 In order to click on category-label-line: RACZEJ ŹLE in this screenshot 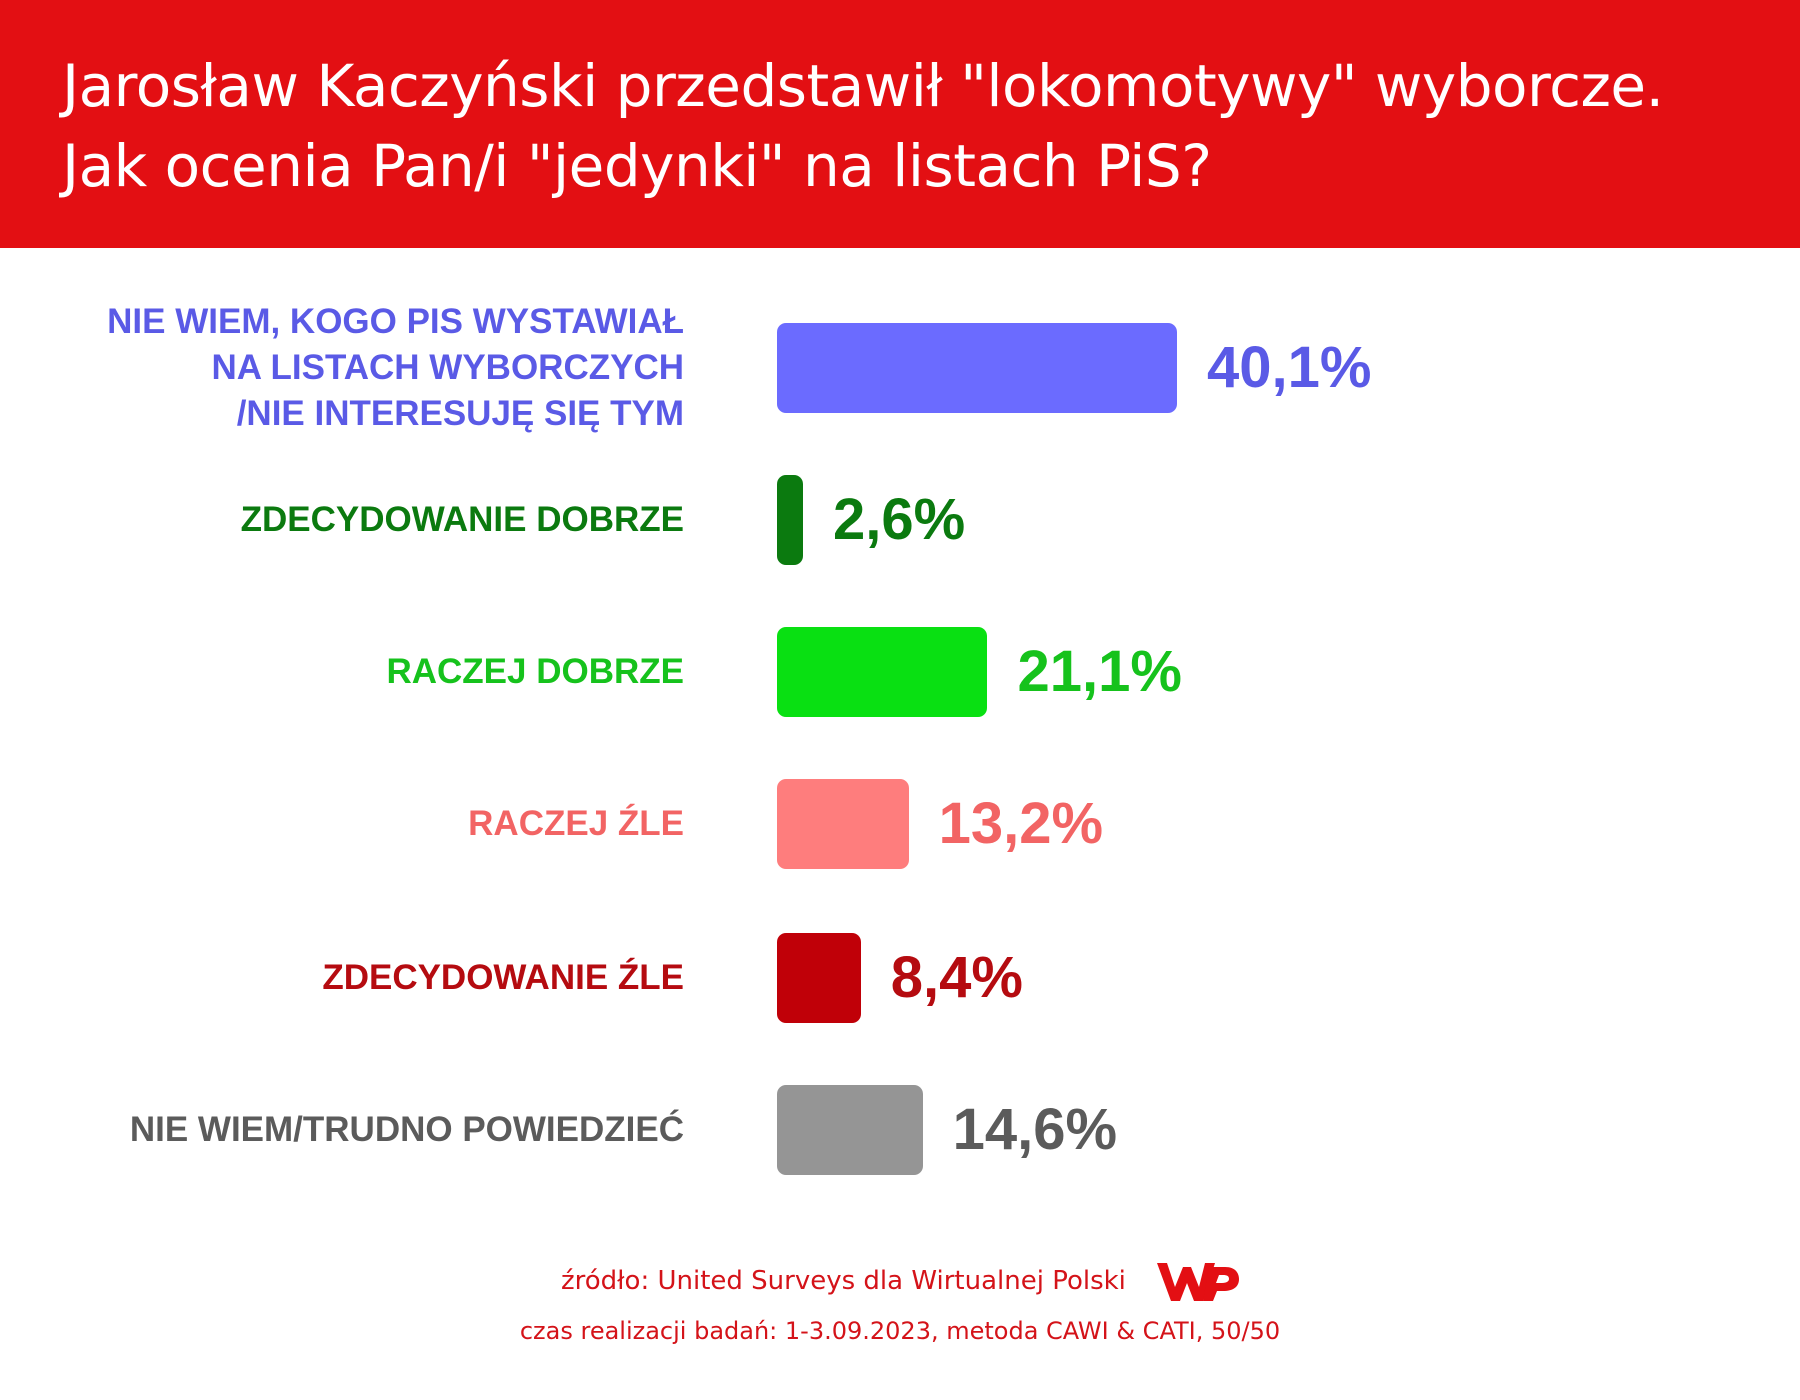, I will do `click(576, 823)`.